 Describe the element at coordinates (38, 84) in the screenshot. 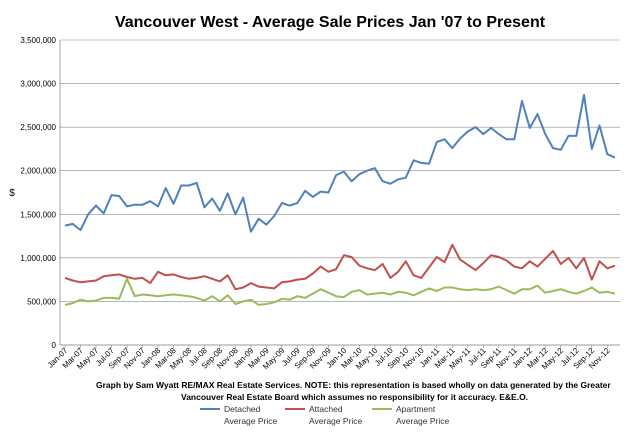

I see `y-tick-label: 3,000,000` at that location.